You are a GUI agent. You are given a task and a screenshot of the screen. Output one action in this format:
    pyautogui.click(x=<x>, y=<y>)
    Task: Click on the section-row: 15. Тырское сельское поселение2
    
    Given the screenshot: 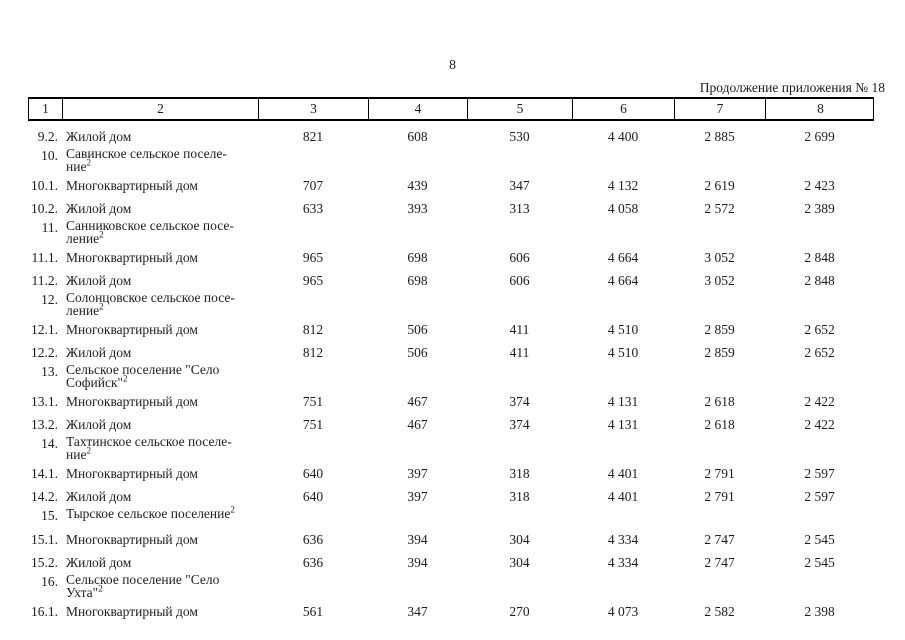 What is the action you would take?
    pyautogui.click(x=451, y=514)
    